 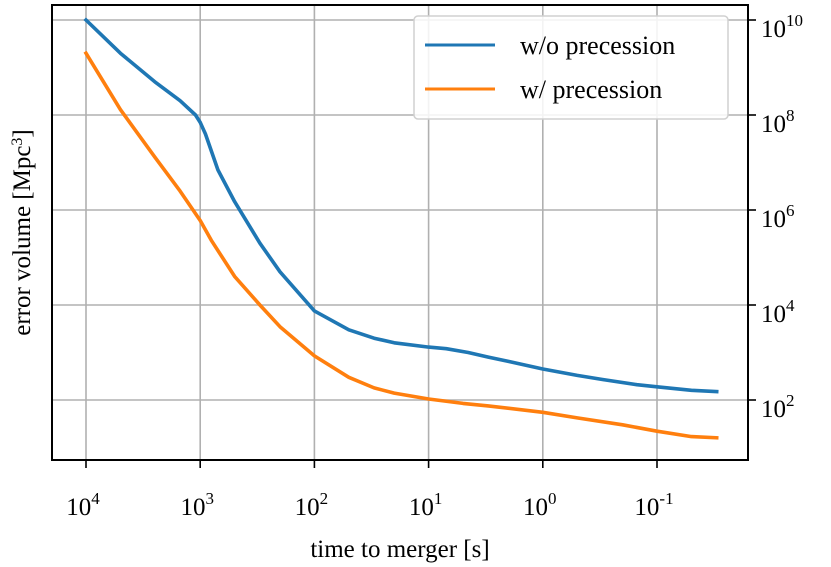 I want to click on x-tick-label: 10⁰, so click(x=540, y=505).